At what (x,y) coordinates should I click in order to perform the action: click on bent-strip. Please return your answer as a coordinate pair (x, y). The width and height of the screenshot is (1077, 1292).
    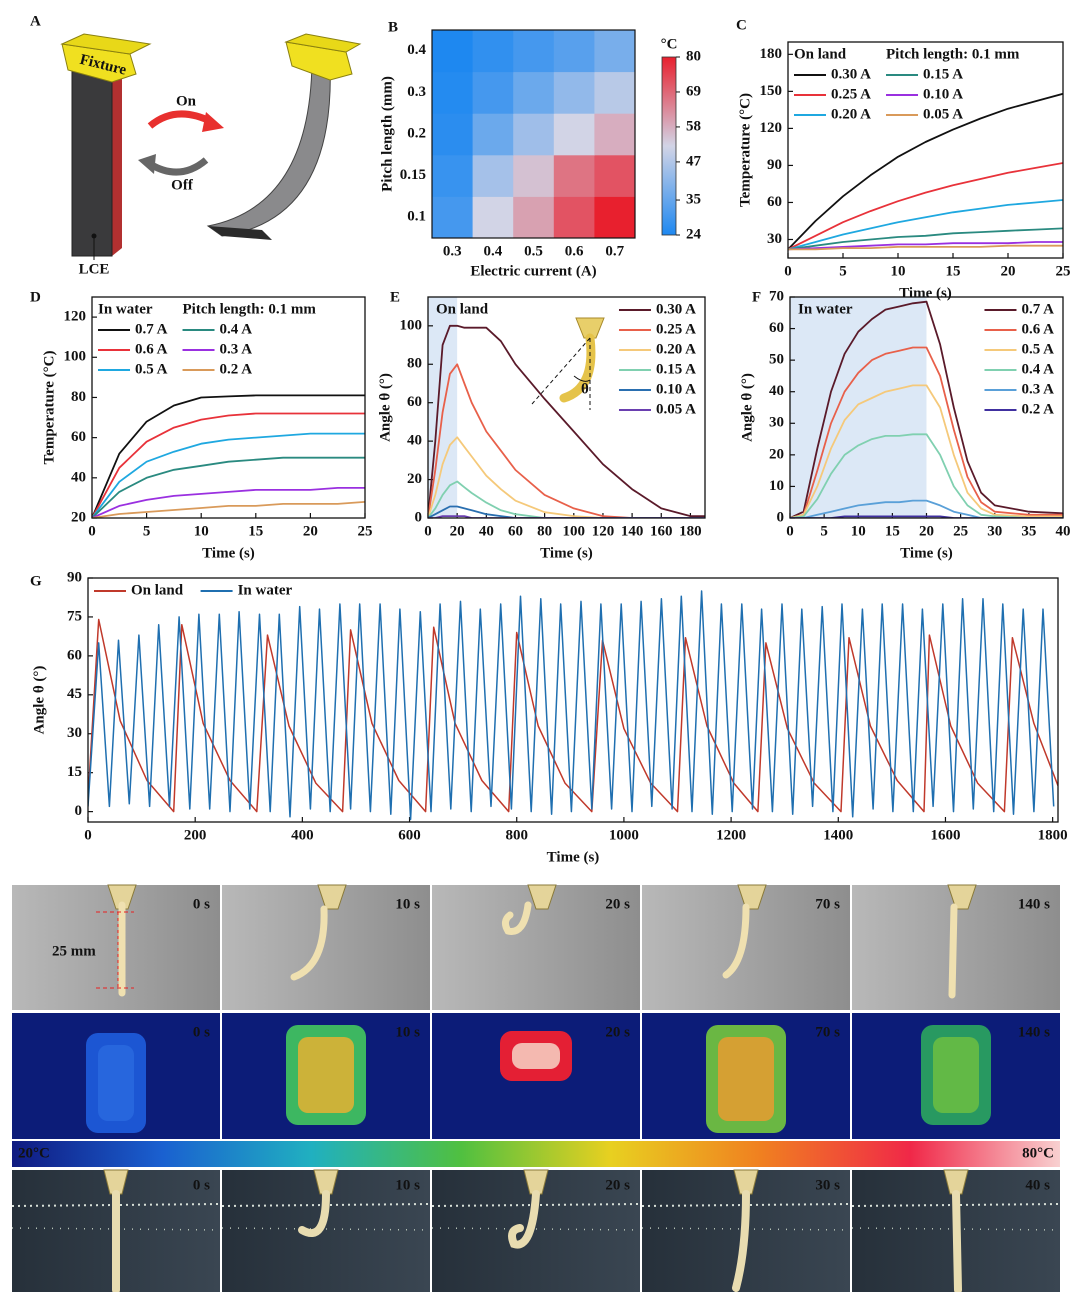
    Looking at the image, I should click on (268, 149).